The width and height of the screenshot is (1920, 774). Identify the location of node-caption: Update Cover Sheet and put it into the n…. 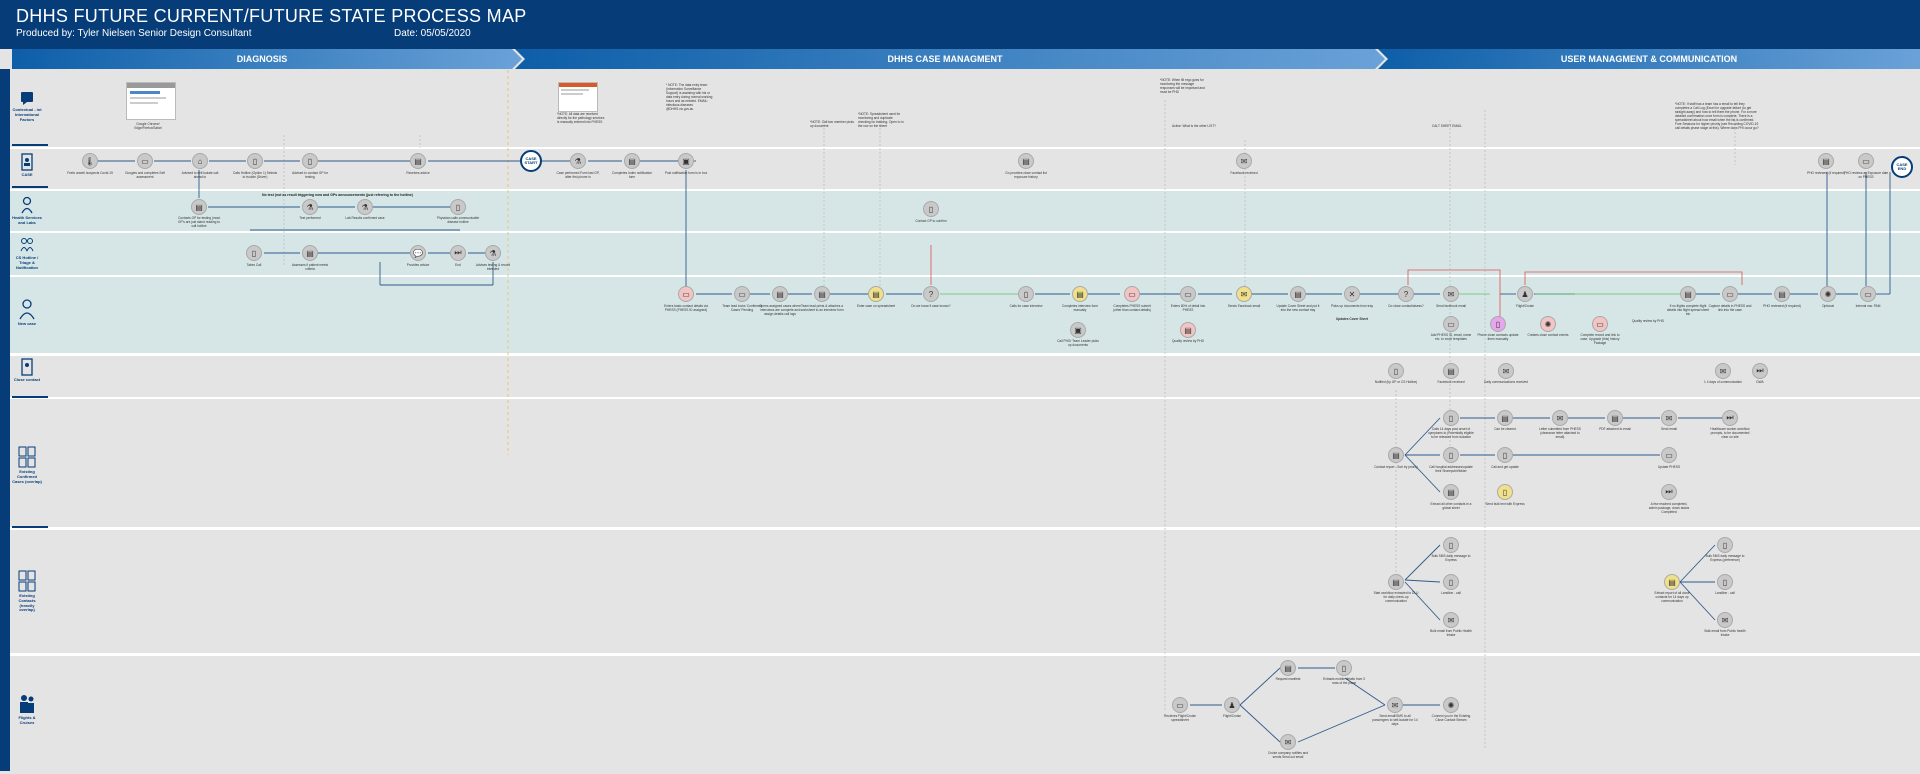
(1298, 308).